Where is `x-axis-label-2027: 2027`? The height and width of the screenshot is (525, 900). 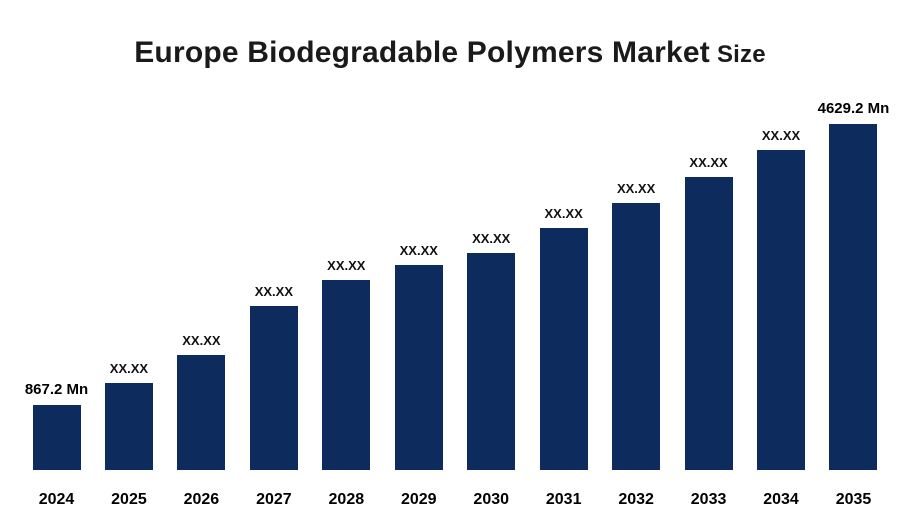
x-axis-label-2027: 2027 is located at coordinates (274, 499).